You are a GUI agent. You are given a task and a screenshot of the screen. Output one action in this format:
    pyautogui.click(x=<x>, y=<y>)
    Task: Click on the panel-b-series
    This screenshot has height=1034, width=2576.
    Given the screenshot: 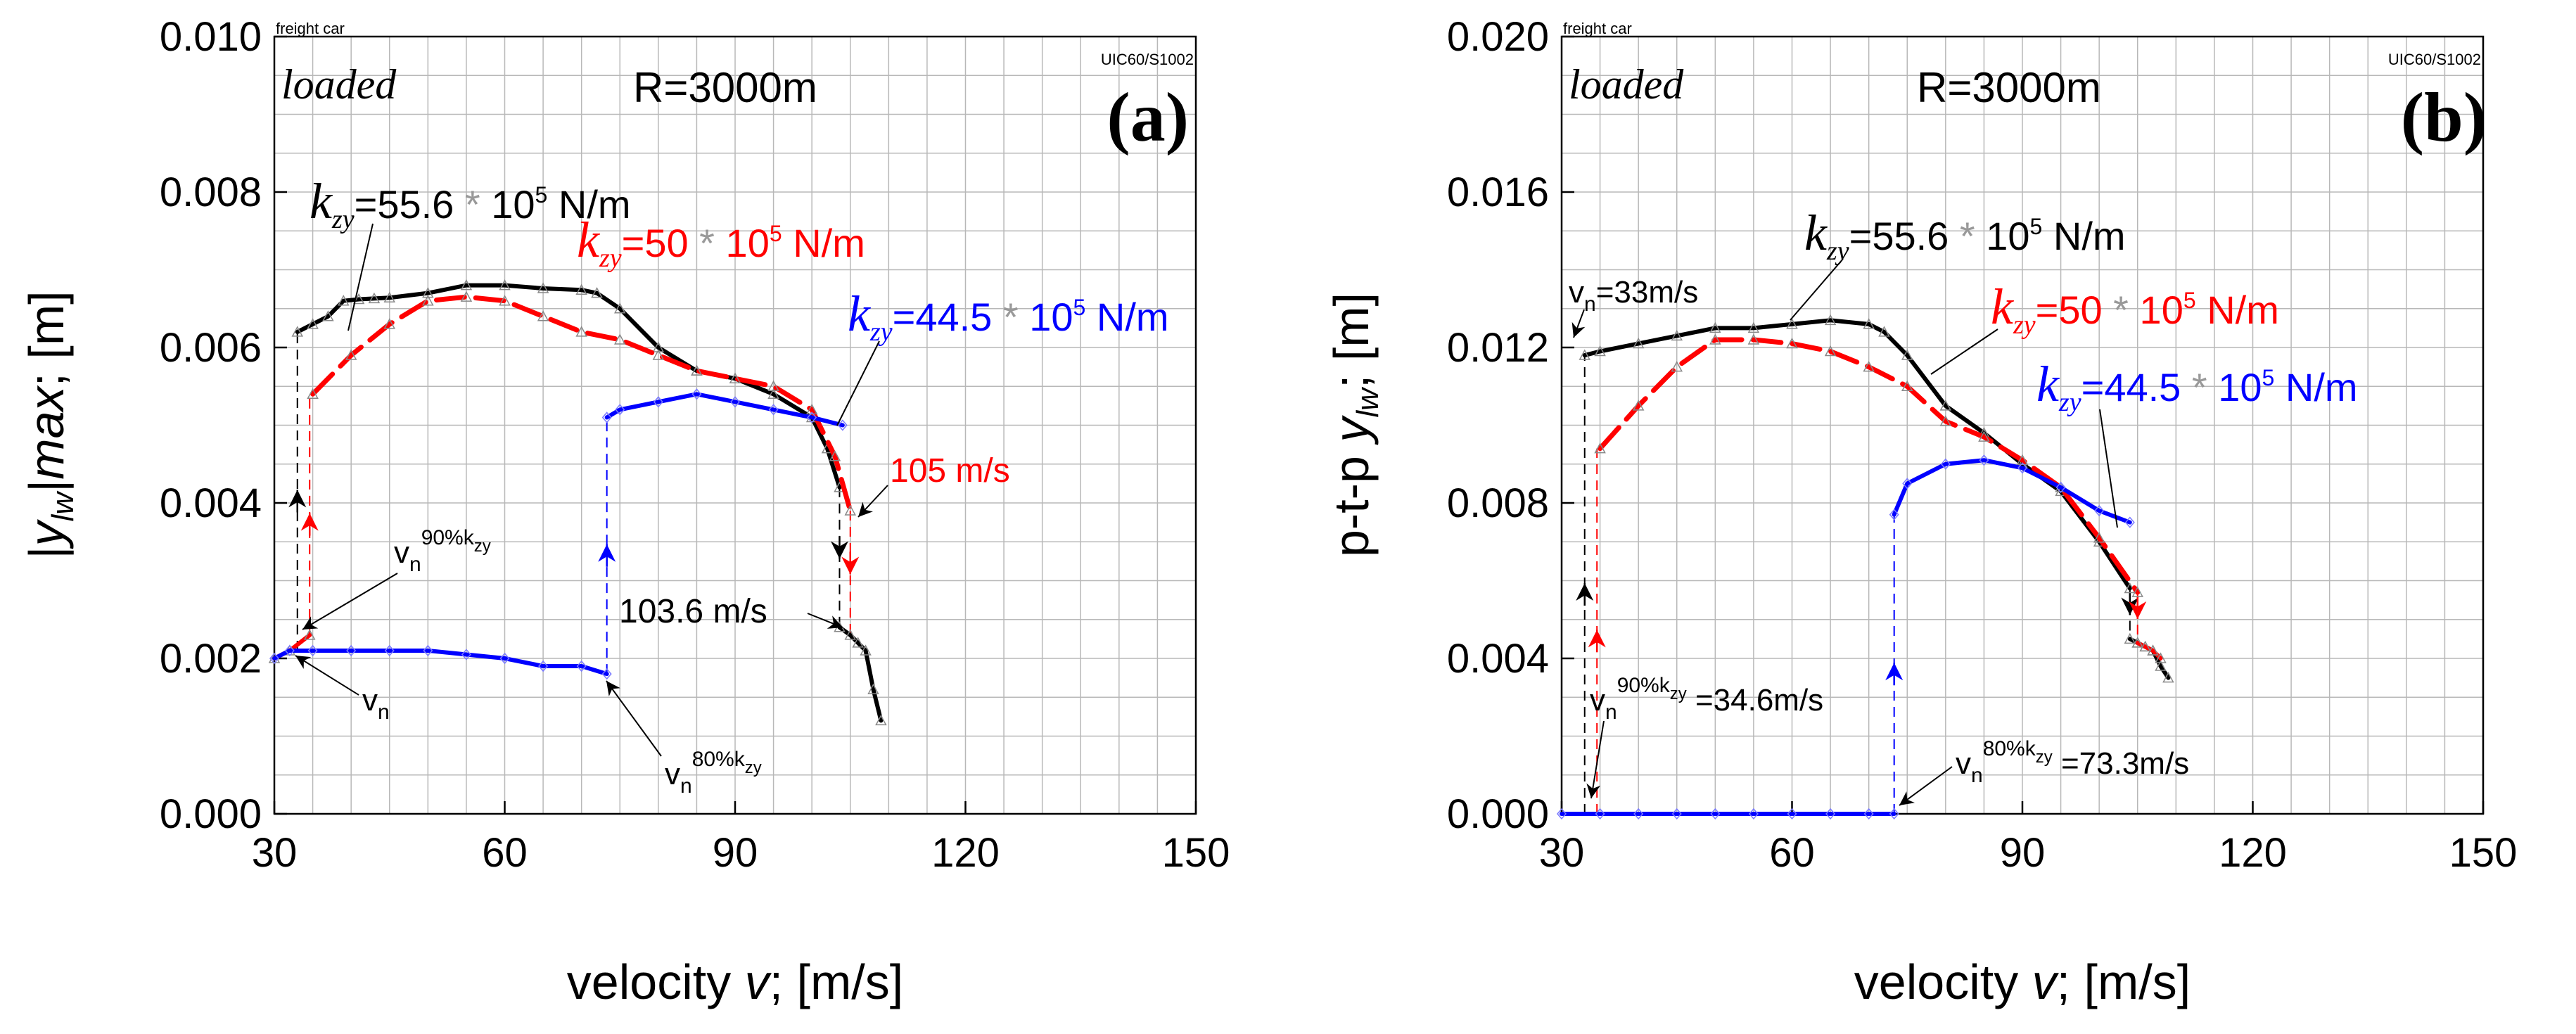 What is the action you would take?
    pyautogui.click(x=1865, y=567)
    